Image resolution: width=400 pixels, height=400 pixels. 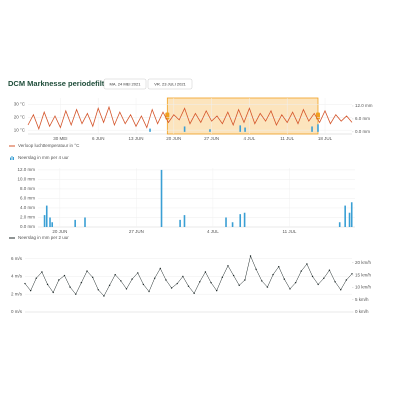 What do you see at coordinates (364, 105) in the screenshot?
I see `y2-tick-label: 12.0 mm` at bounding box center [364, 105].